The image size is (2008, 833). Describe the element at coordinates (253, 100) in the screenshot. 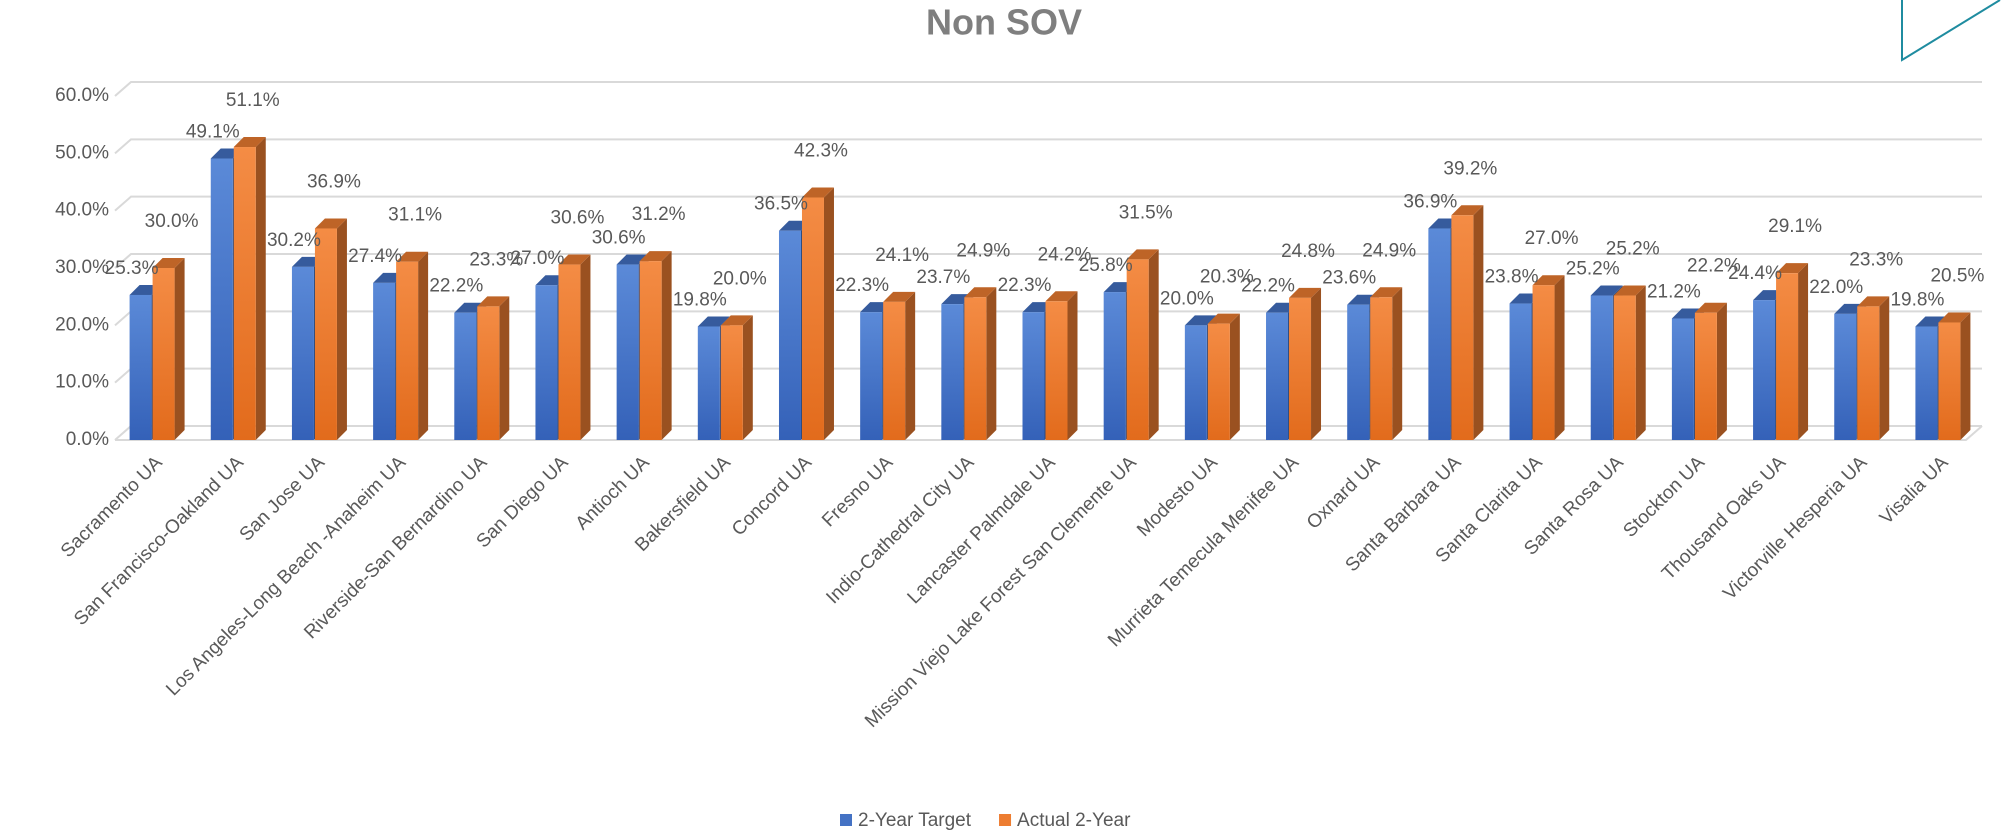

I see `data-label: 51.1%` at that location.